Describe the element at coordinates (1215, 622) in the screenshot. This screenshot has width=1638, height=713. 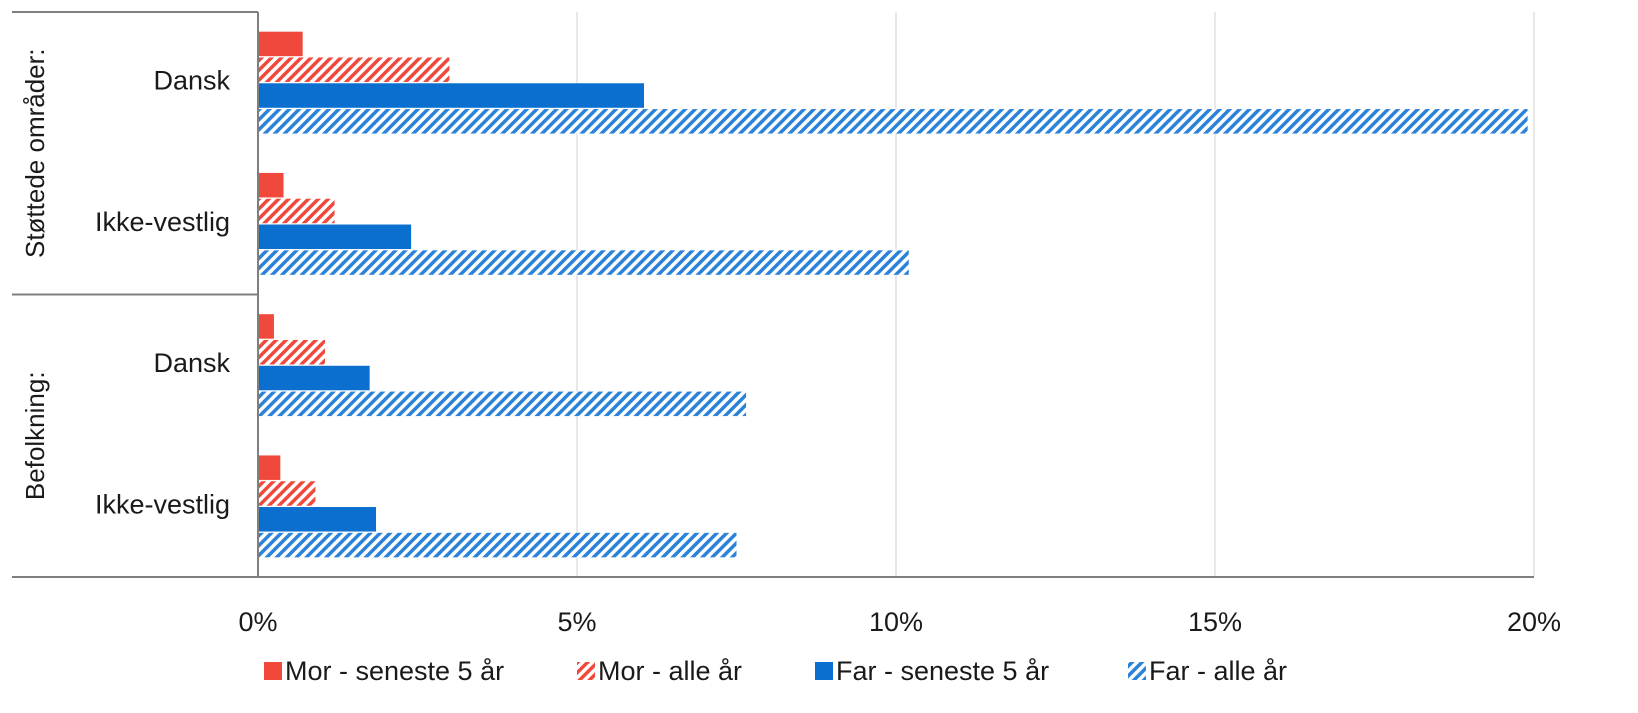
I see `x-tick-label: 15%` at that location.